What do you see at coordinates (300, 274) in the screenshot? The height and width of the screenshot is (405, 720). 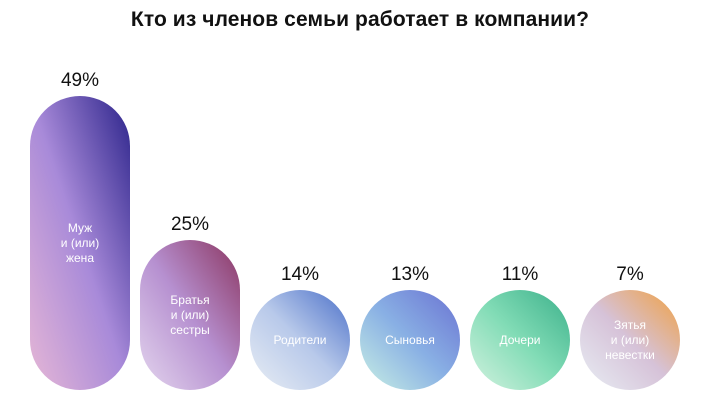 I see `value-label-3: 14%` at bounding box center [300, 274].